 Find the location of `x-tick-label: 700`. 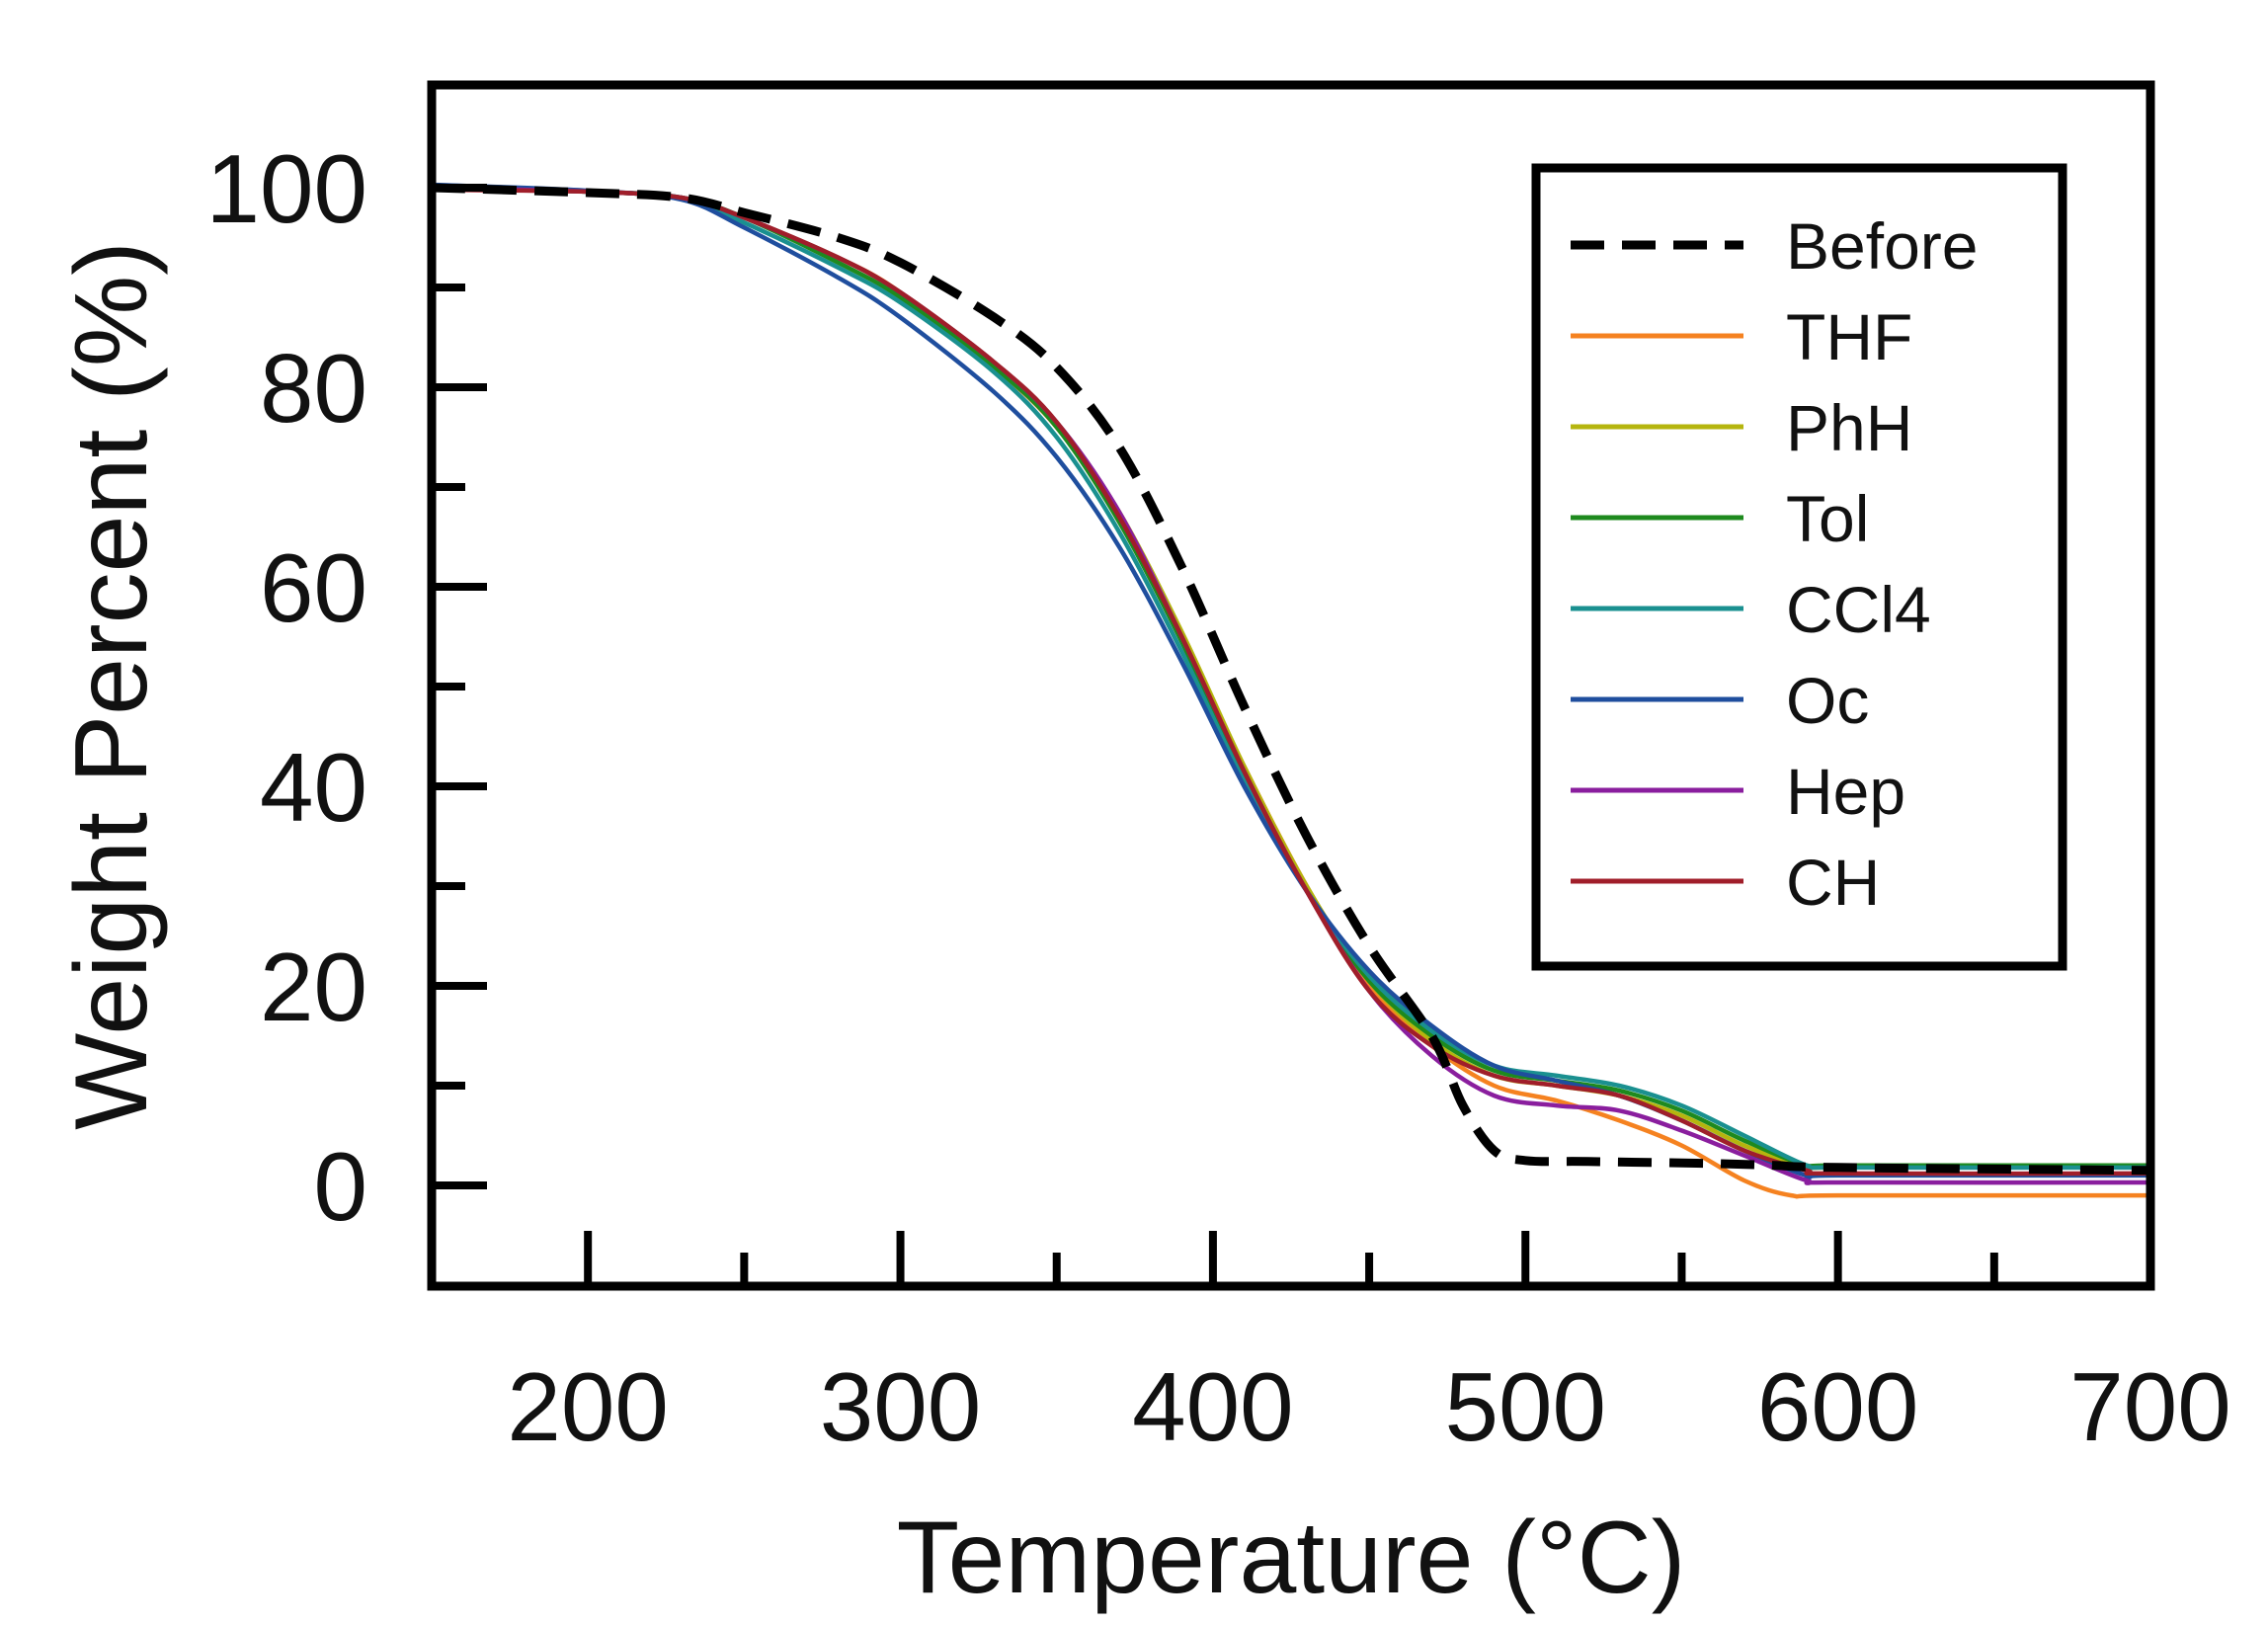

x-tick-label: 700 is located at coordinates (2150, 1406).